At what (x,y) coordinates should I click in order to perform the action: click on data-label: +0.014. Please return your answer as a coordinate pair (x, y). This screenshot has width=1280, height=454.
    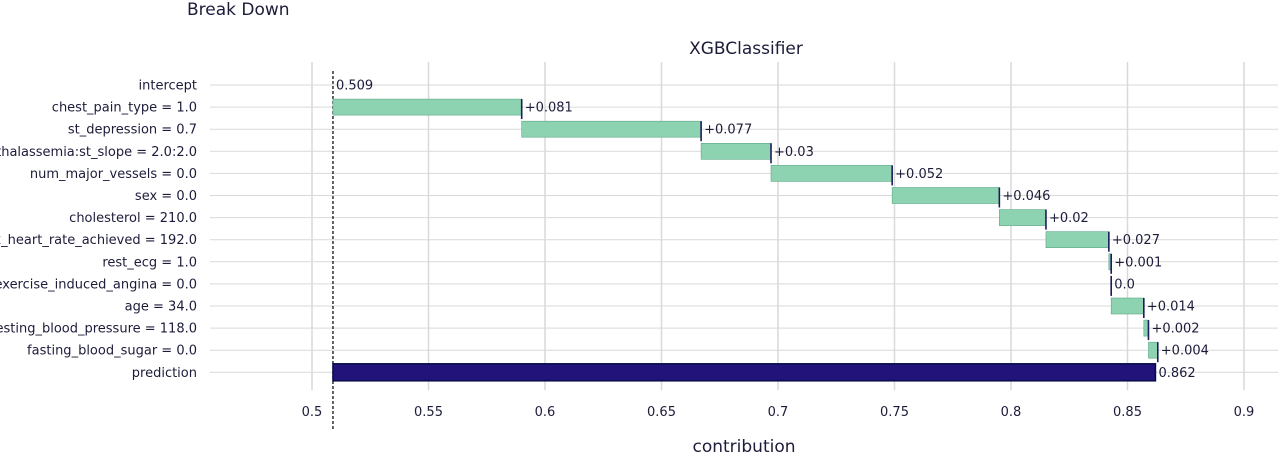
    Looking at the image, I should click on (1171, 307).